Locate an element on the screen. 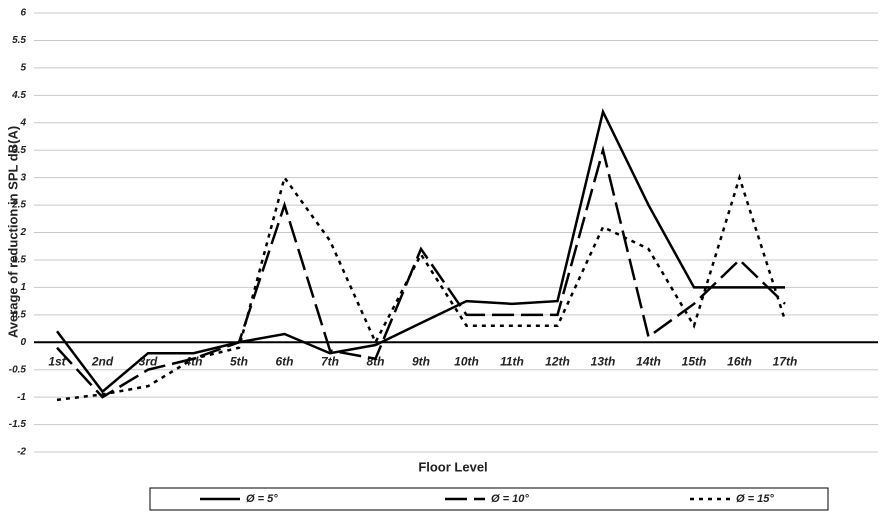  x-tick-label: 15th is located at coordinates (694, 361).